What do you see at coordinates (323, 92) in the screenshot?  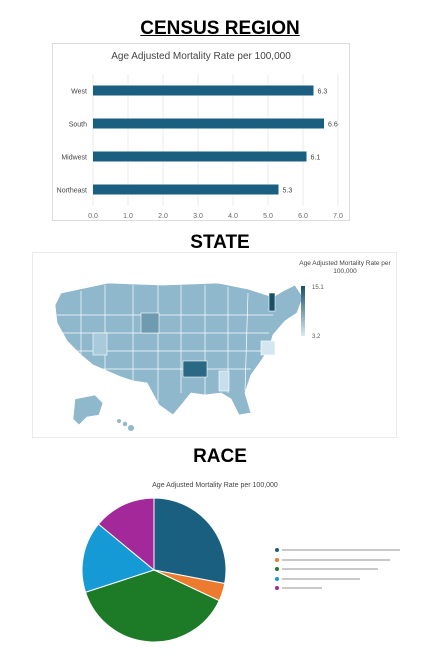 I see `bar-value-label: 6.3` at bounding box center [323, 92].